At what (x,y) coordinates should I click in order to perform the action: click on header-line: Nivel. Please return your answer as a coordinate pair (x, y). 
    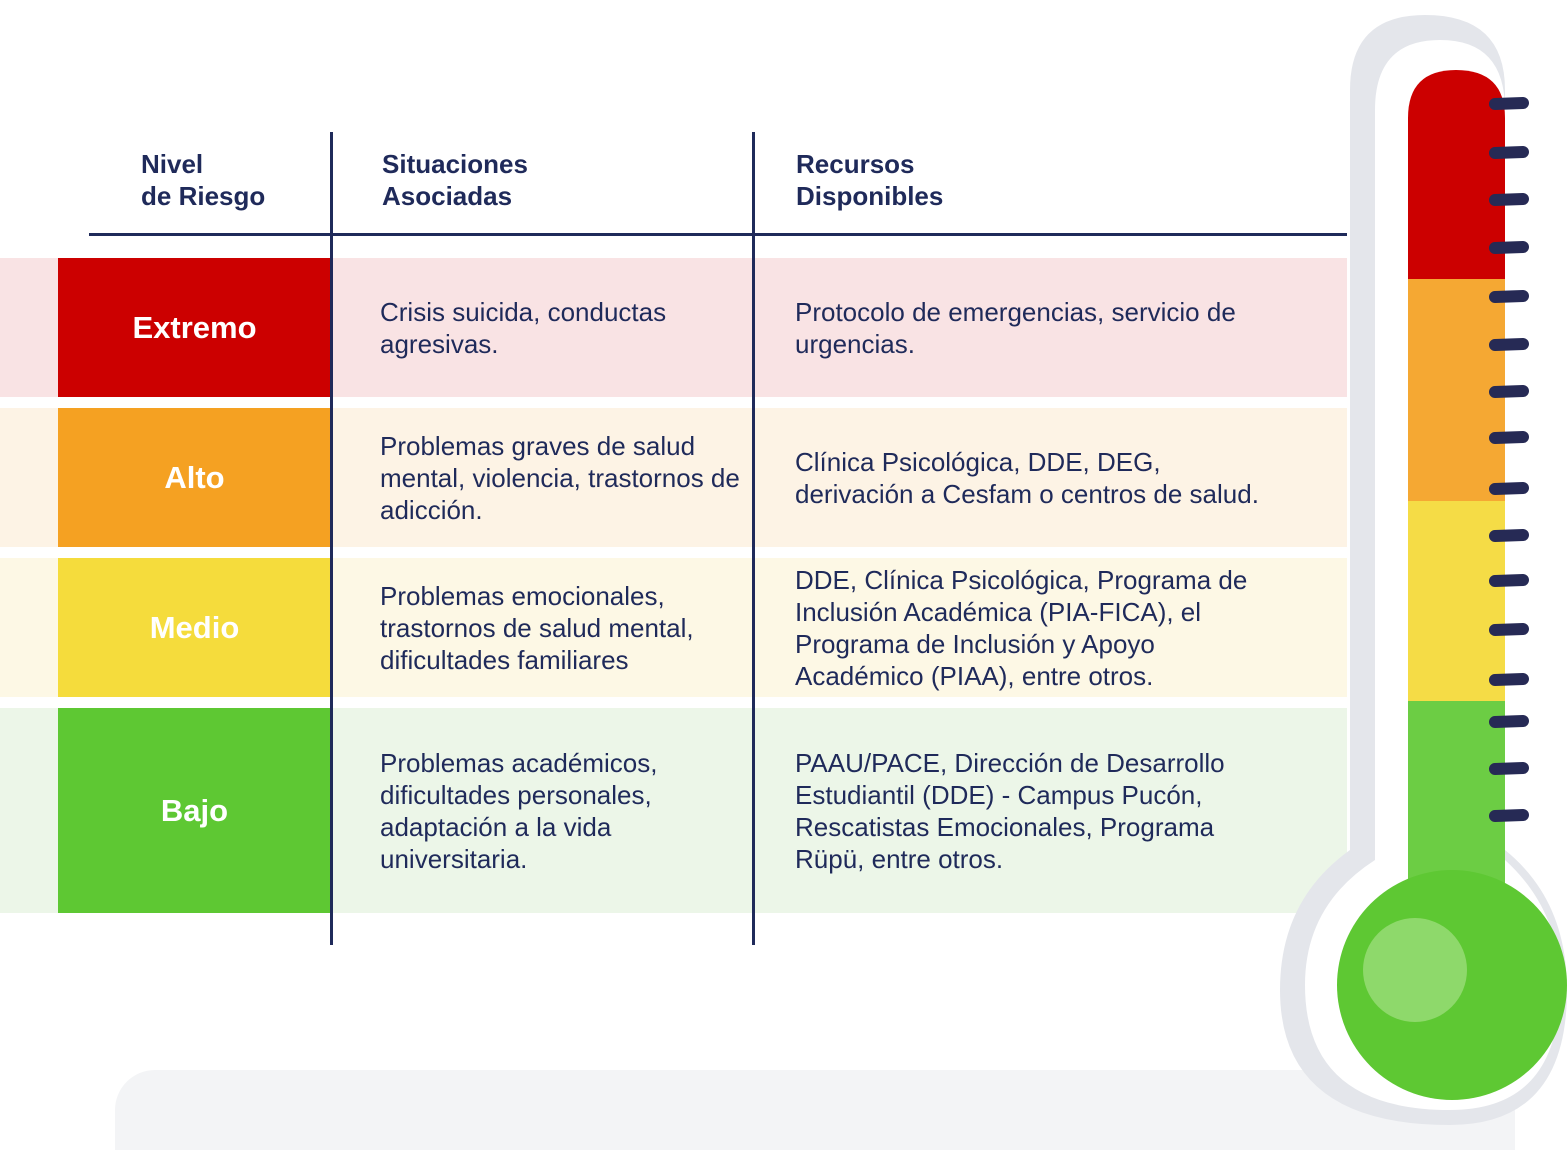
    Looking at the image, I should click on (172, 164).